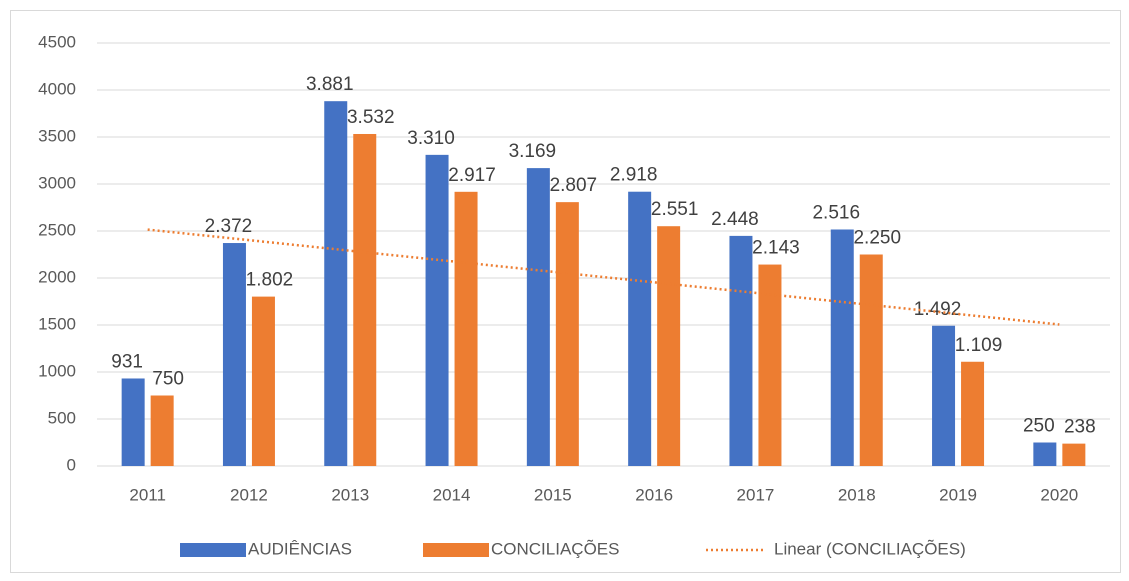  What do you see at coordinates (776, 248) in the screenshot?
I see `value-label: 2.143` at bounding box center [776, 248].